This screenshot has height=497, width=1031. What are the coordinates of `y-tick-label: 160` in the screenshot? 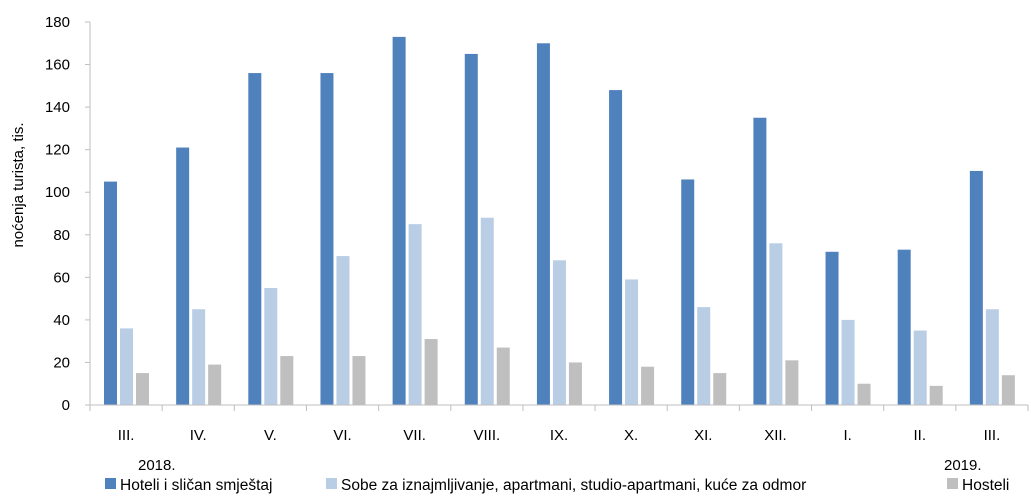 It's located at (57, 65).